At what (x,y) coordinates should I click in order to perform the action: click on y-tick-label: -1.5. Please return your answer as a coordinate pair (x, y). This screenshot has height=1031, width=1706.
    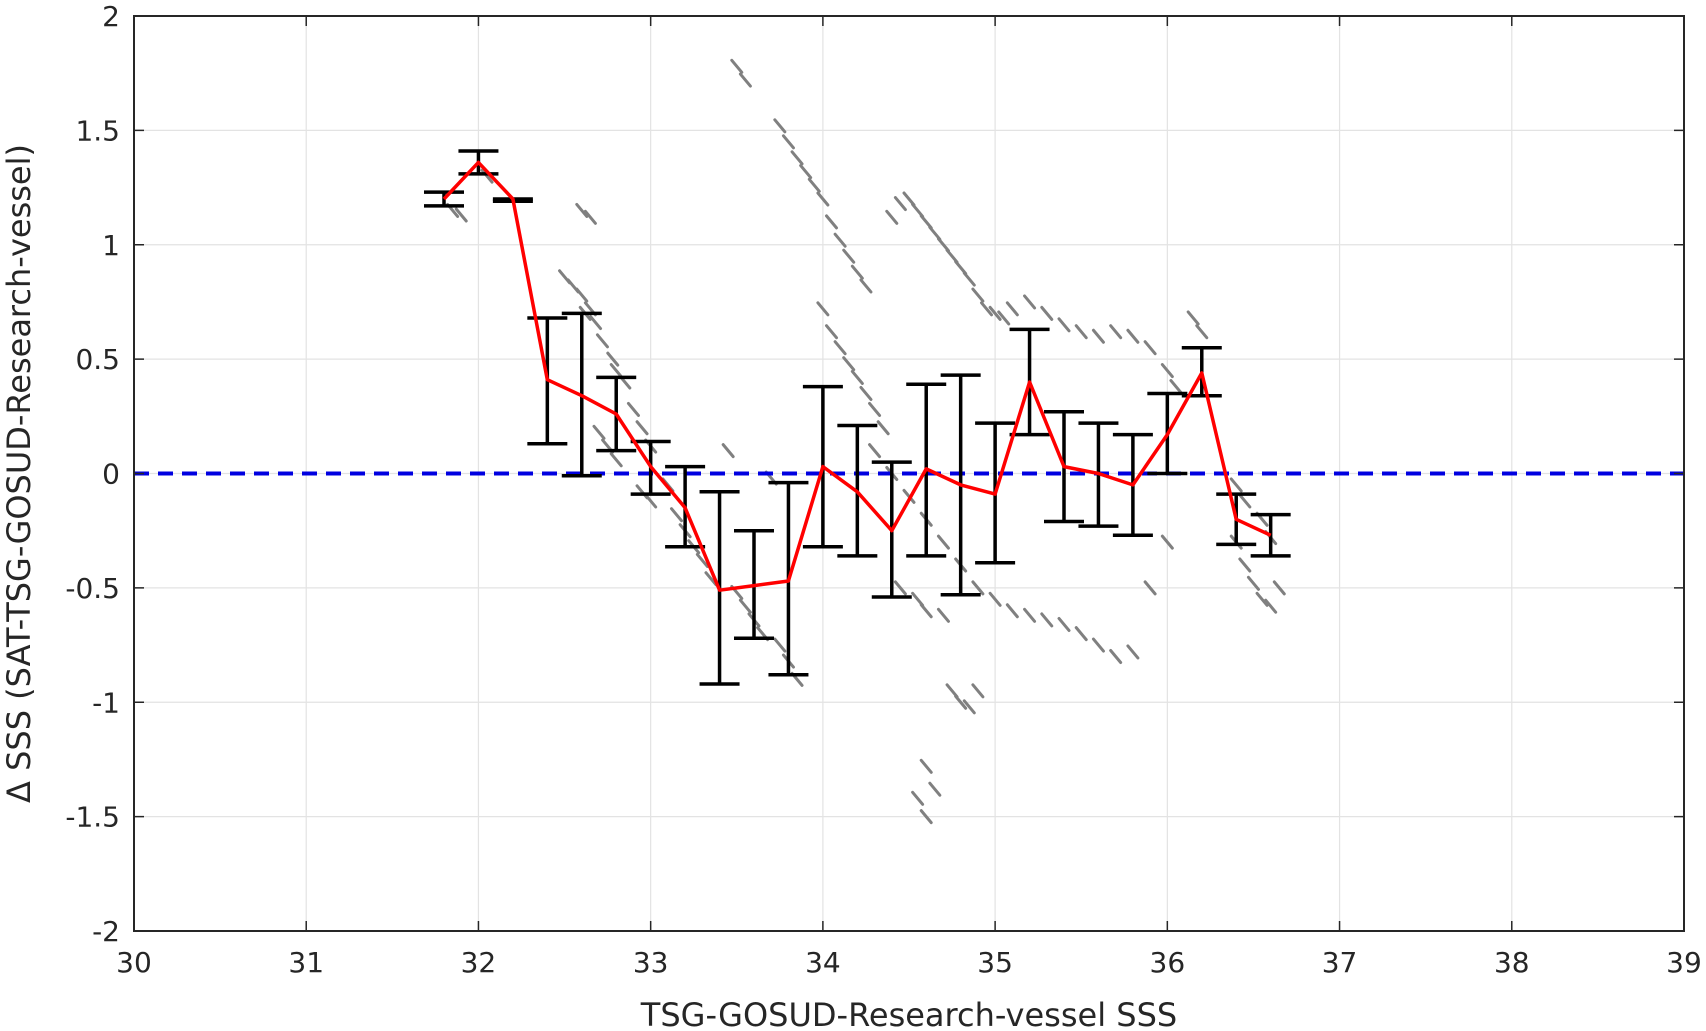
    Looking at the image, I should click on (92, 817).